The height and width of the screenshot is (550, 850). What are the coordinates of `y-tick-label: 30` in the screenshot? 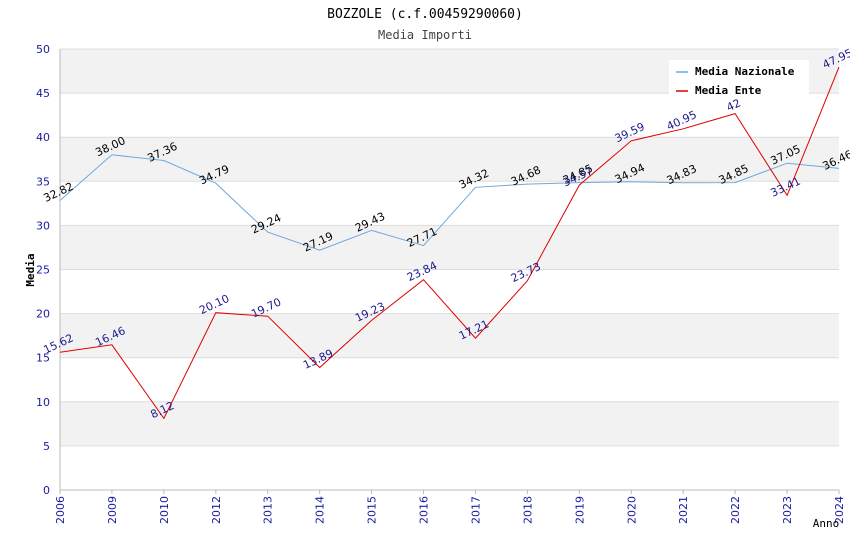 It's located at (43, 225).